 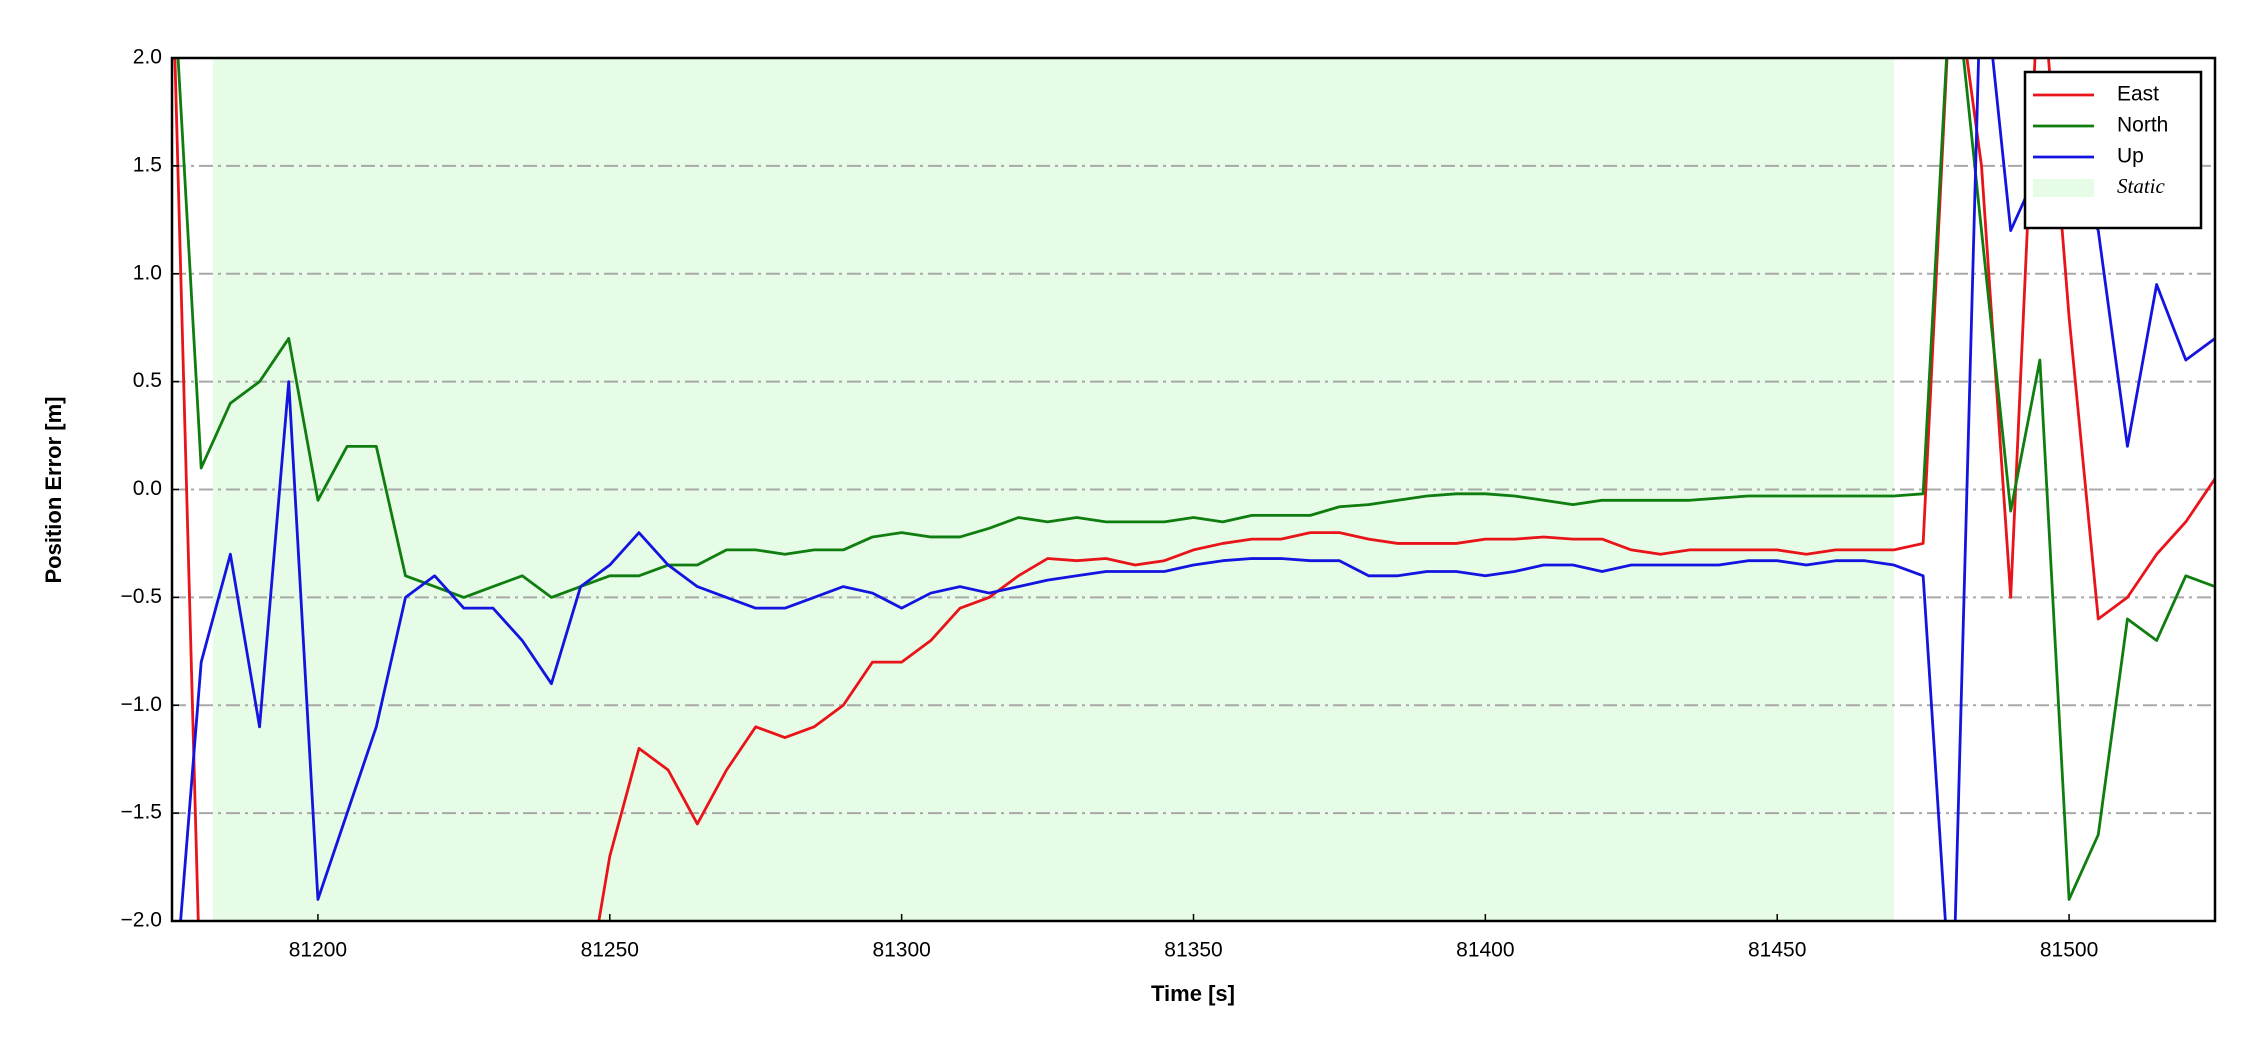 I want to click on legend-label: Static, so click(x=2141, y=186).